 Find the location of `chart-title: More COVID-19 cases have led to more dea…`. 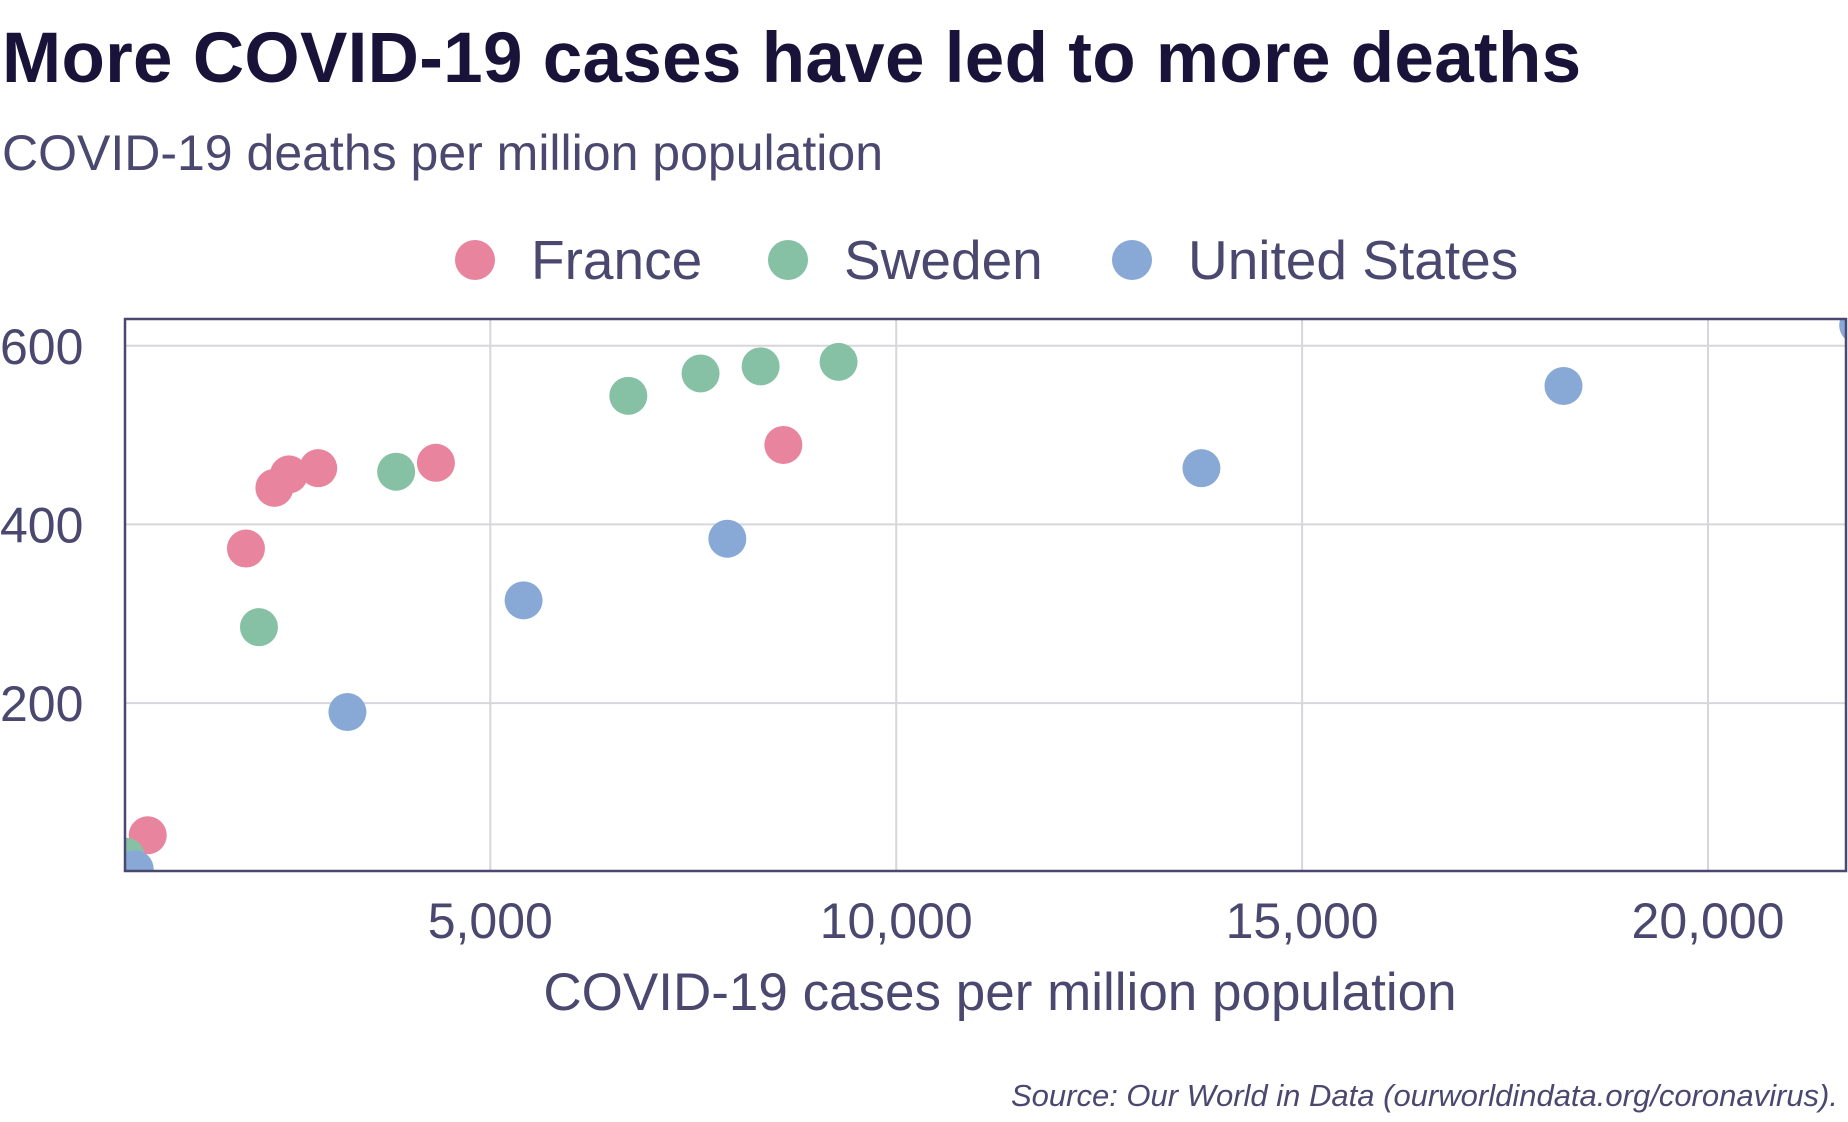

chart-title: More COVID-19 cases have led to more dea… is located at coordinates (792, 58).